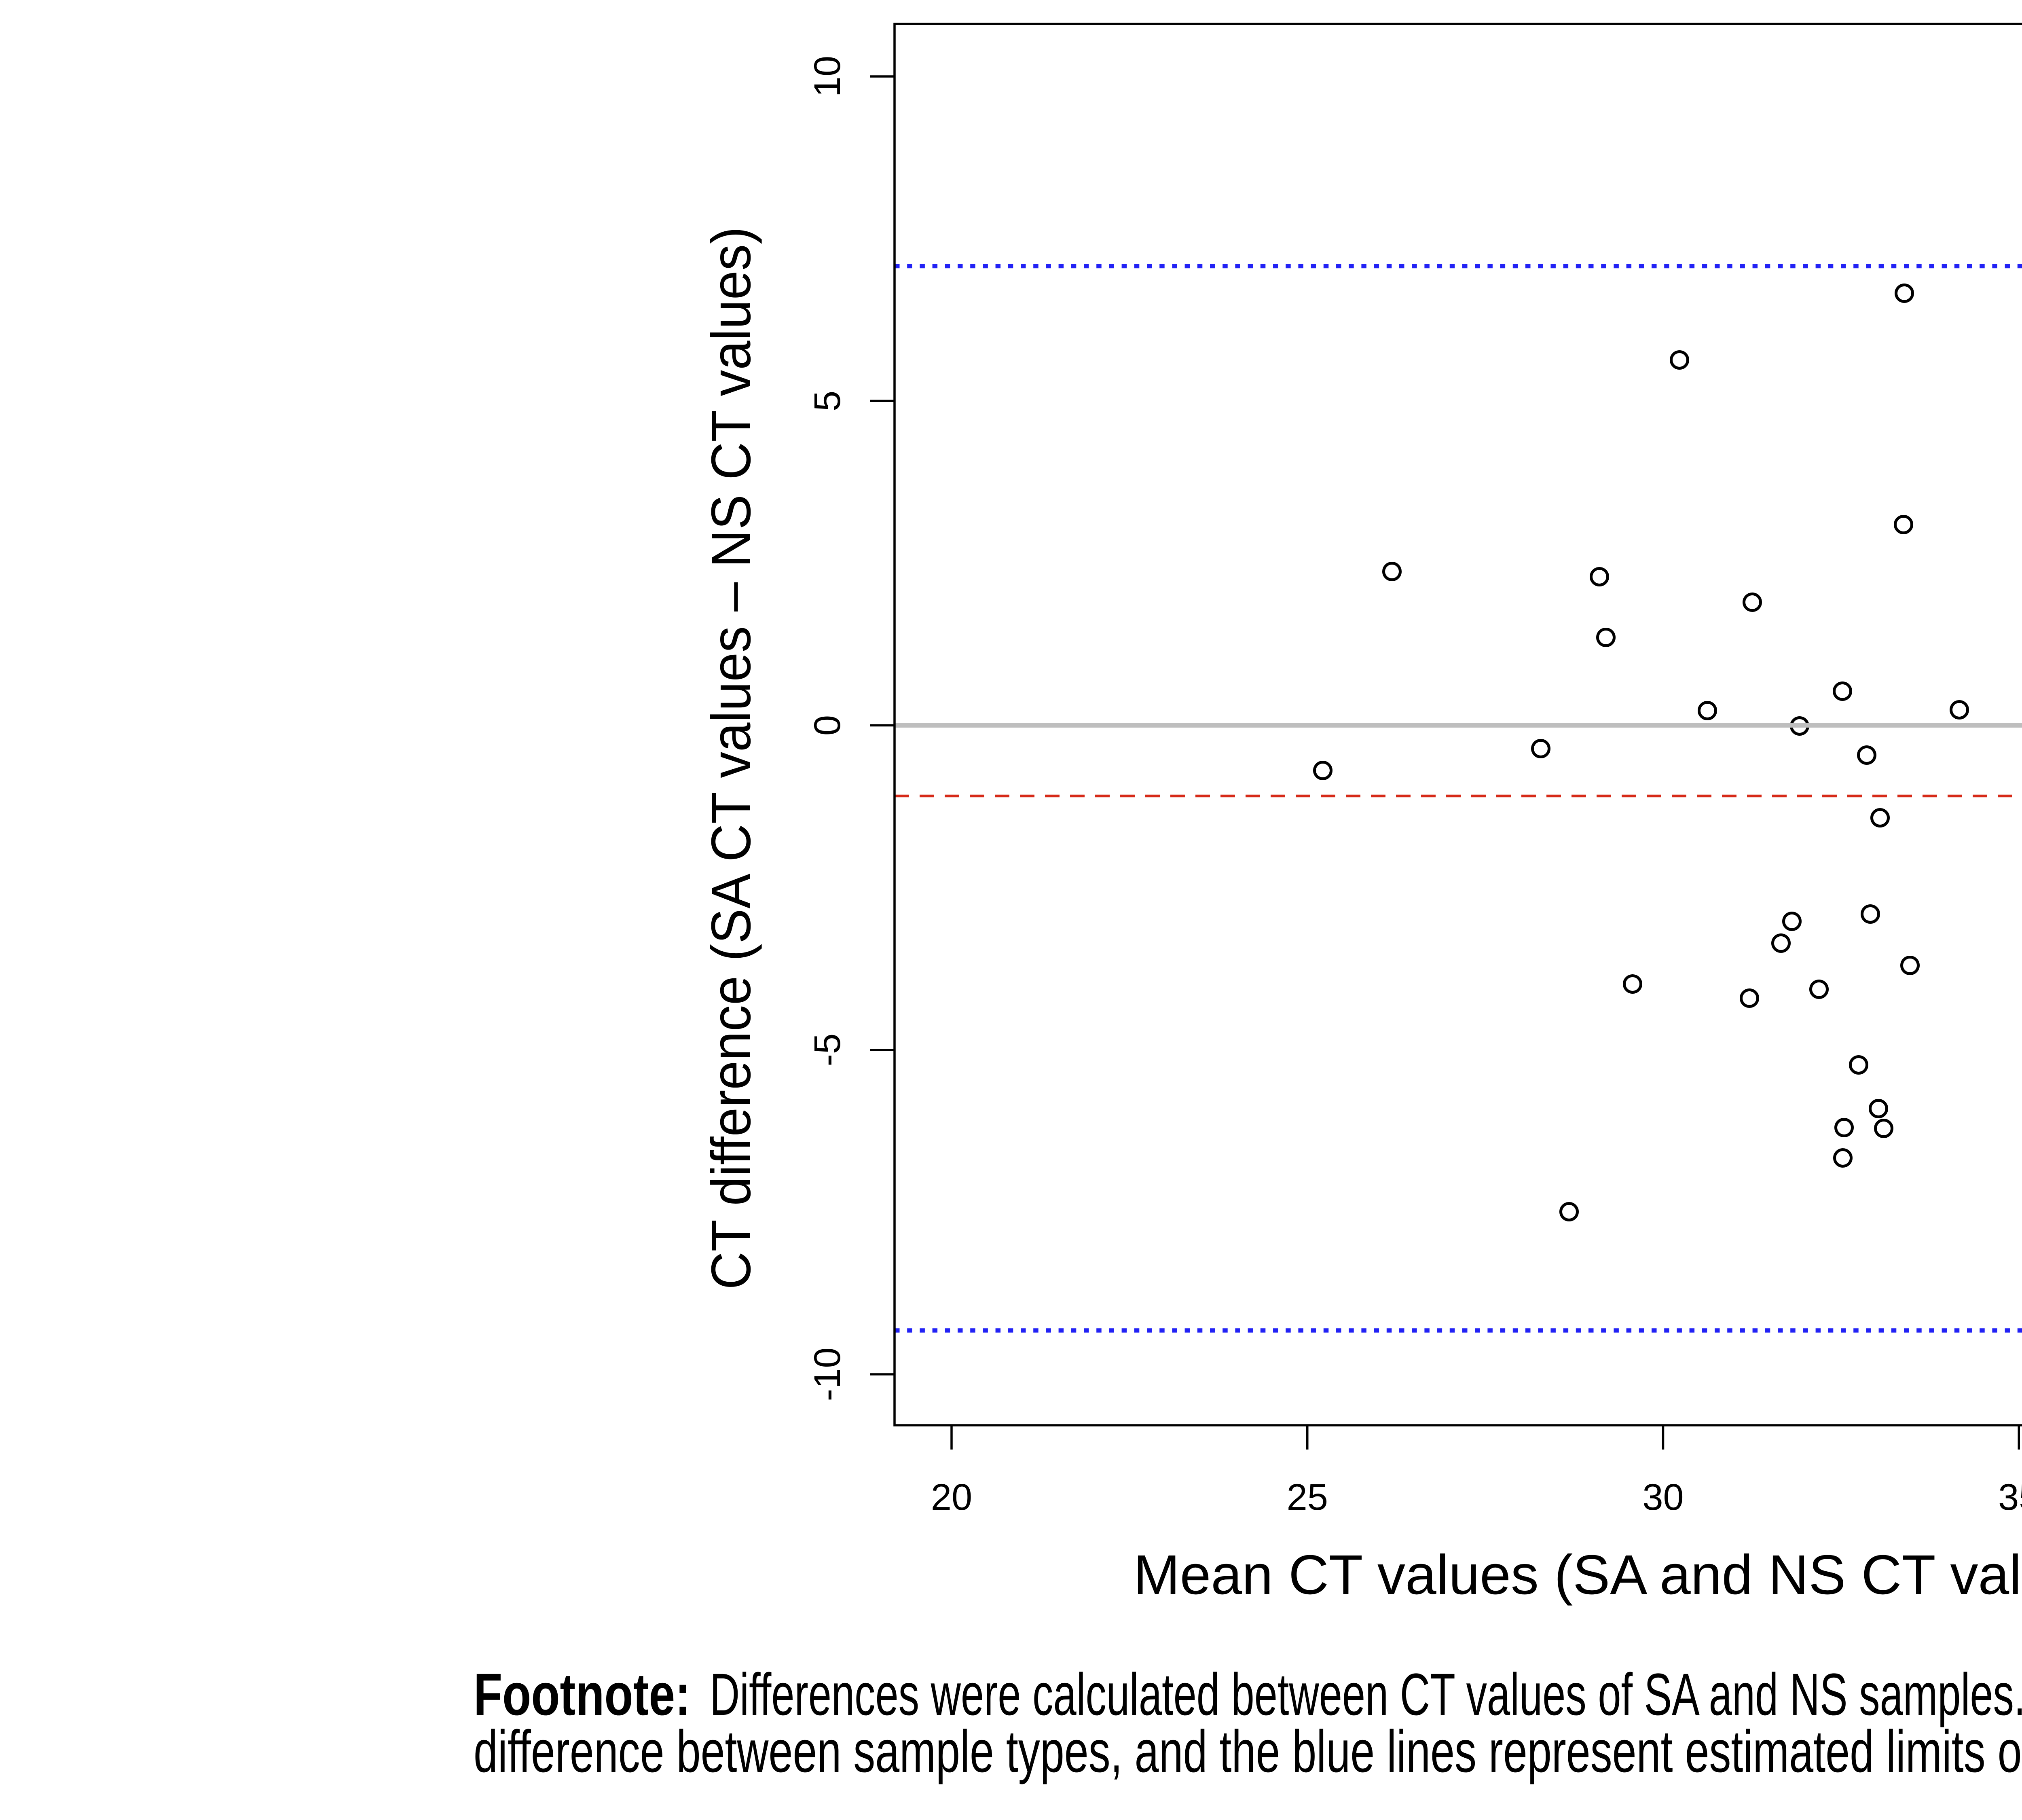 This screenshot has height=1820, width=2022. What do you see at coordinates (827, 76) in the screenshot?
I see `svg-text: 10` at bounding box center [827, 76].